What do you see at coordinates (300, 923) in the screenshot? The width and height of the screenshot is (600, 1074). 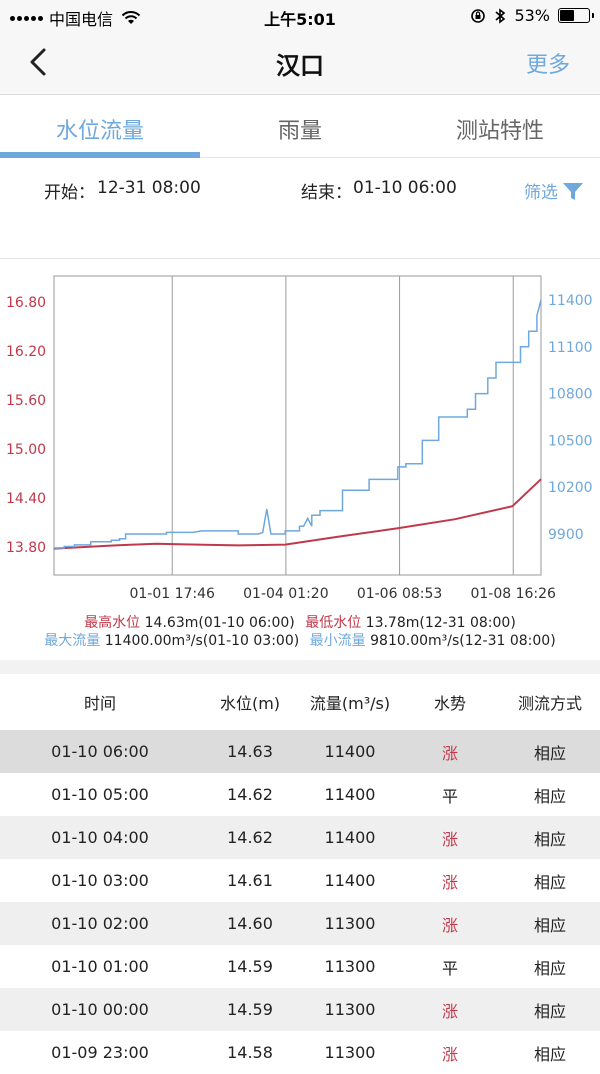 I see `table-row: 01-10 02:00 14.60 11300 涨 相应` at bounding box center [300, 923].